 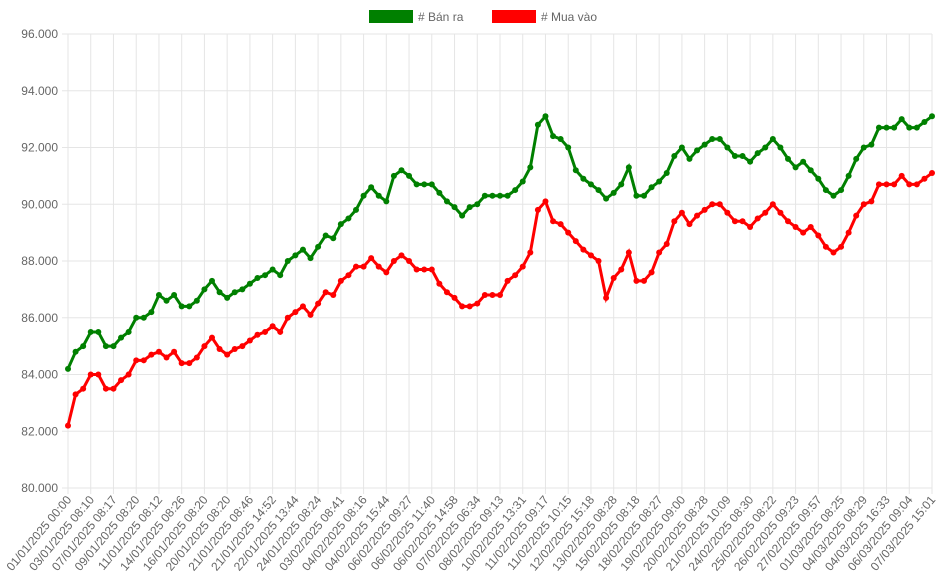 I want to click on y-tick-label: 82.000, so click(x=39, y=431).